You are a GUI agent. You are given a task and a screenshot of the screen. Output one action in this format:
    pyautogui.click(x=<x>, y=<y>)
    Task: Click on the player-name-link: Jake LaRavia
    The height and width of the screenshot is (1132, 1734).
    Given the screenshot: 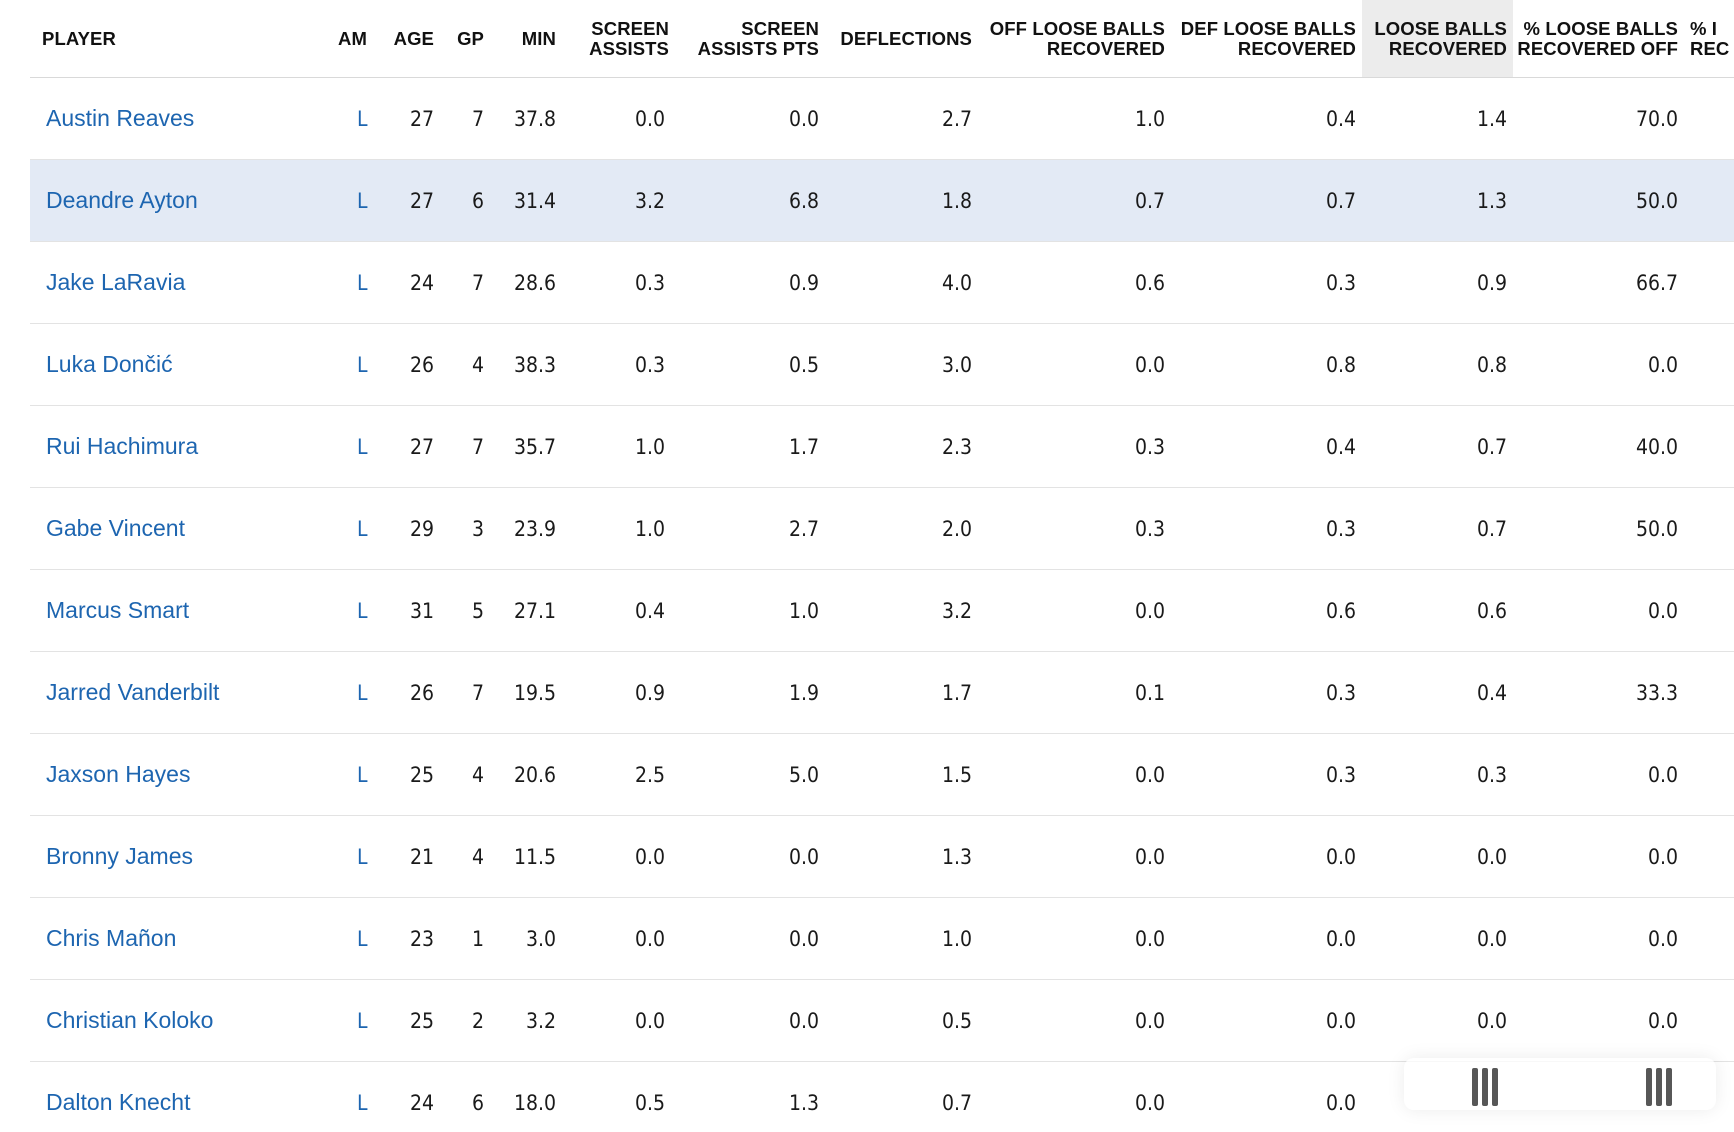 What is the action you would take?
    pyautogui.click(x=184, y=282)
    